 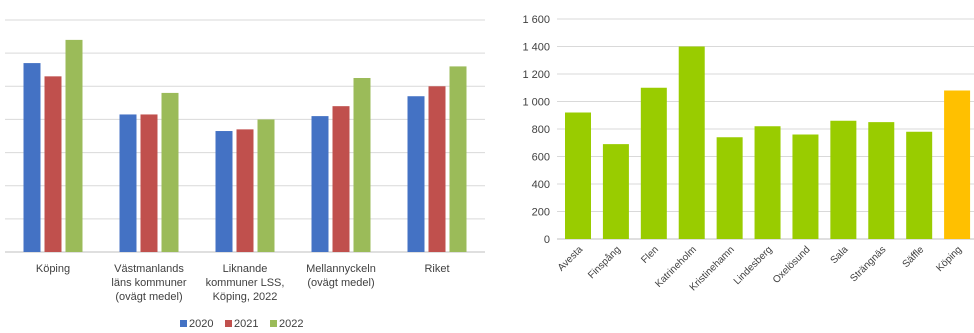 What do you see at coordinates (541, 130) in the screenshot?
I see `y-tick-label: 800` at bounding box center [541, 130].